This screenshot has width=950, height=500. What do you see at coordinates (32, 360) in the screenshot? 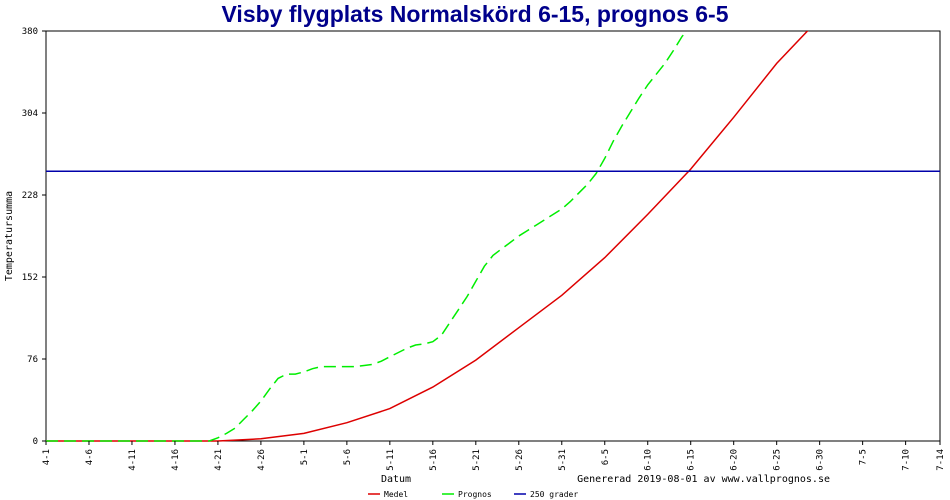
I see `y-tick-label: 76` at bounding box center [32, 360].